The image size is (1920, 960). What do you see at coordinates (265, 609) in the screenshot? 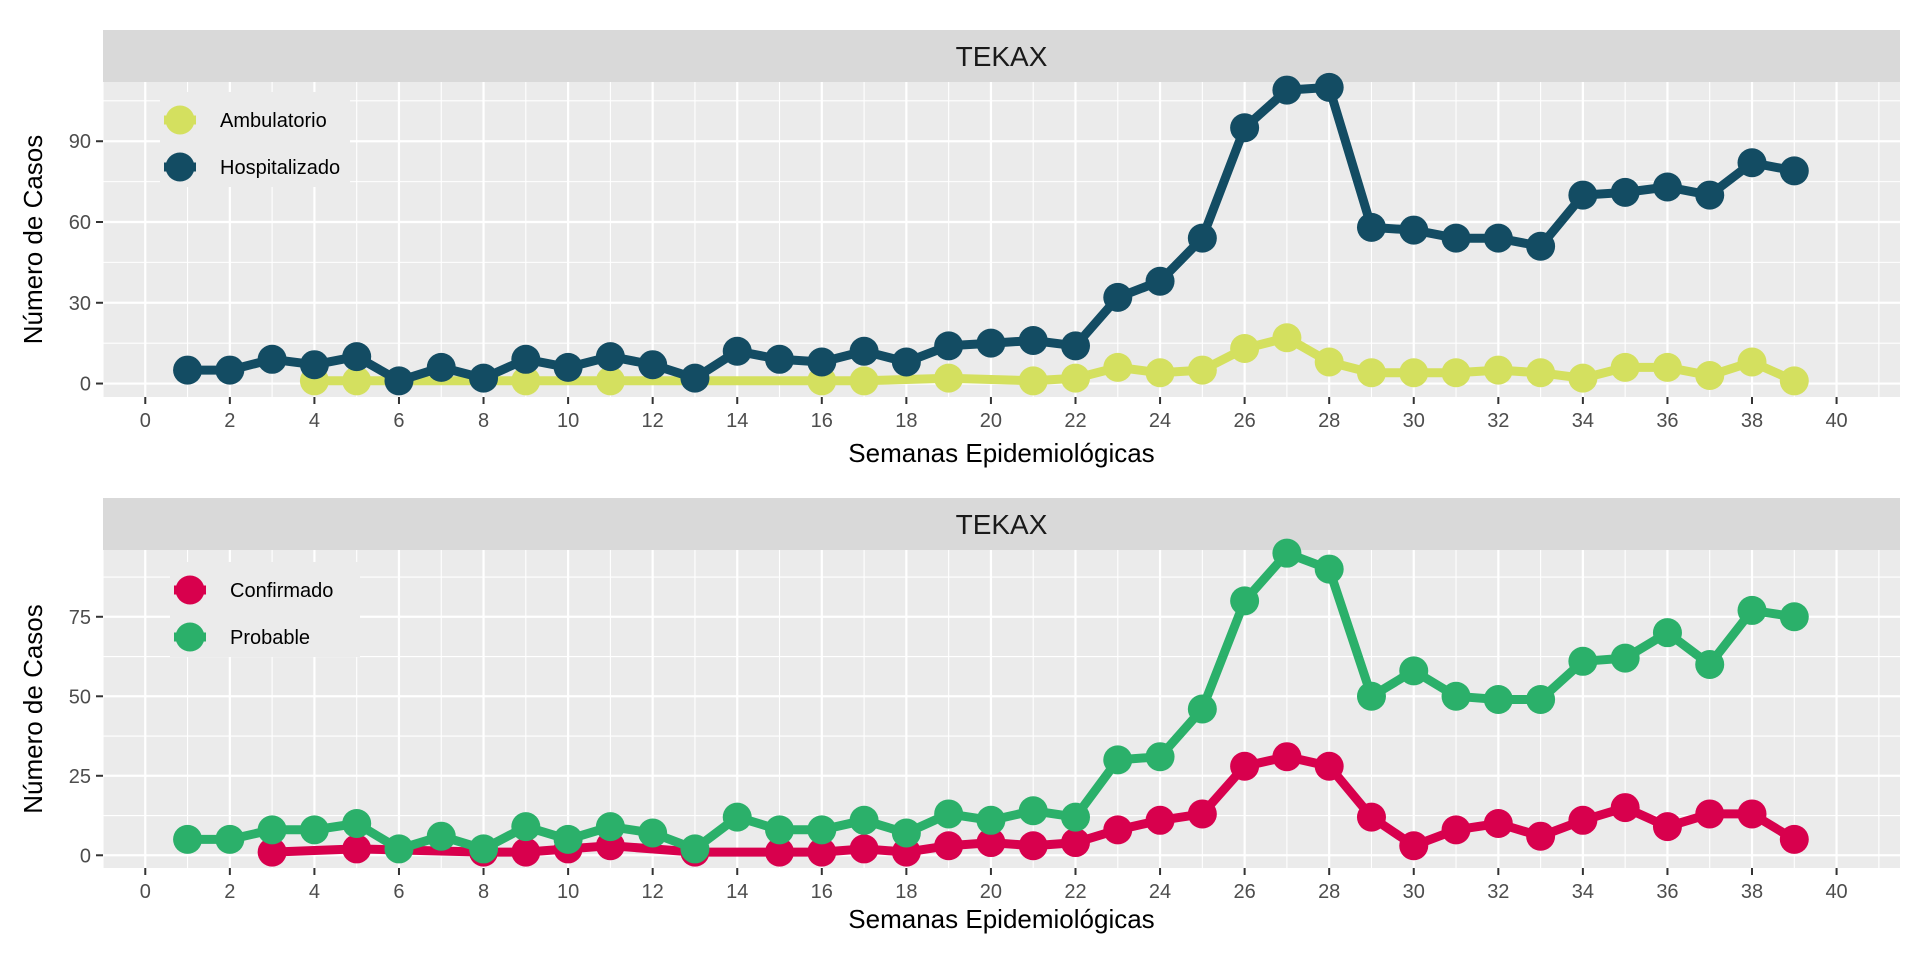
I see `legend: Confirmado Probable` at bounding box center [265, 609].